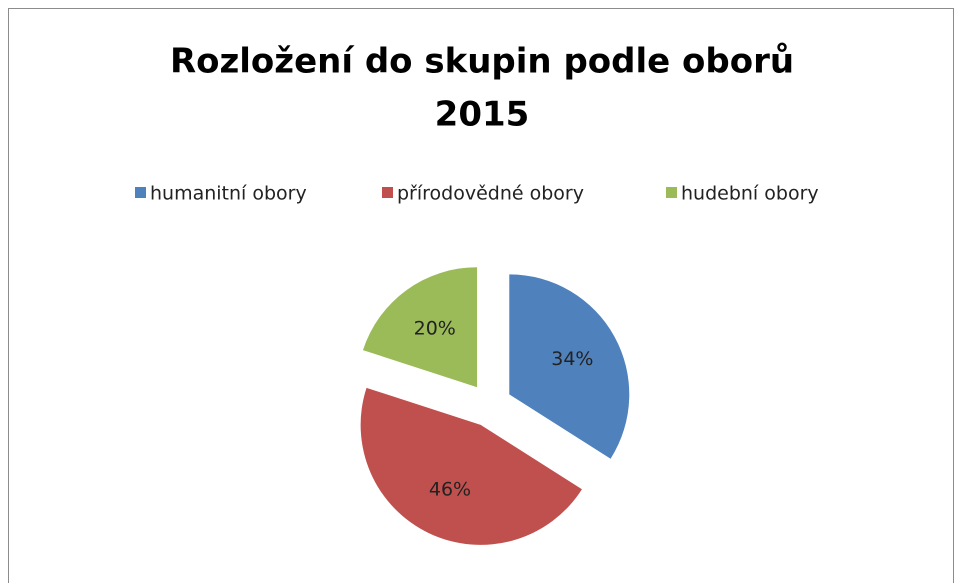 This screenshot has height=587, width=955. I want to click on data-label: 20%, so click(435, 328).